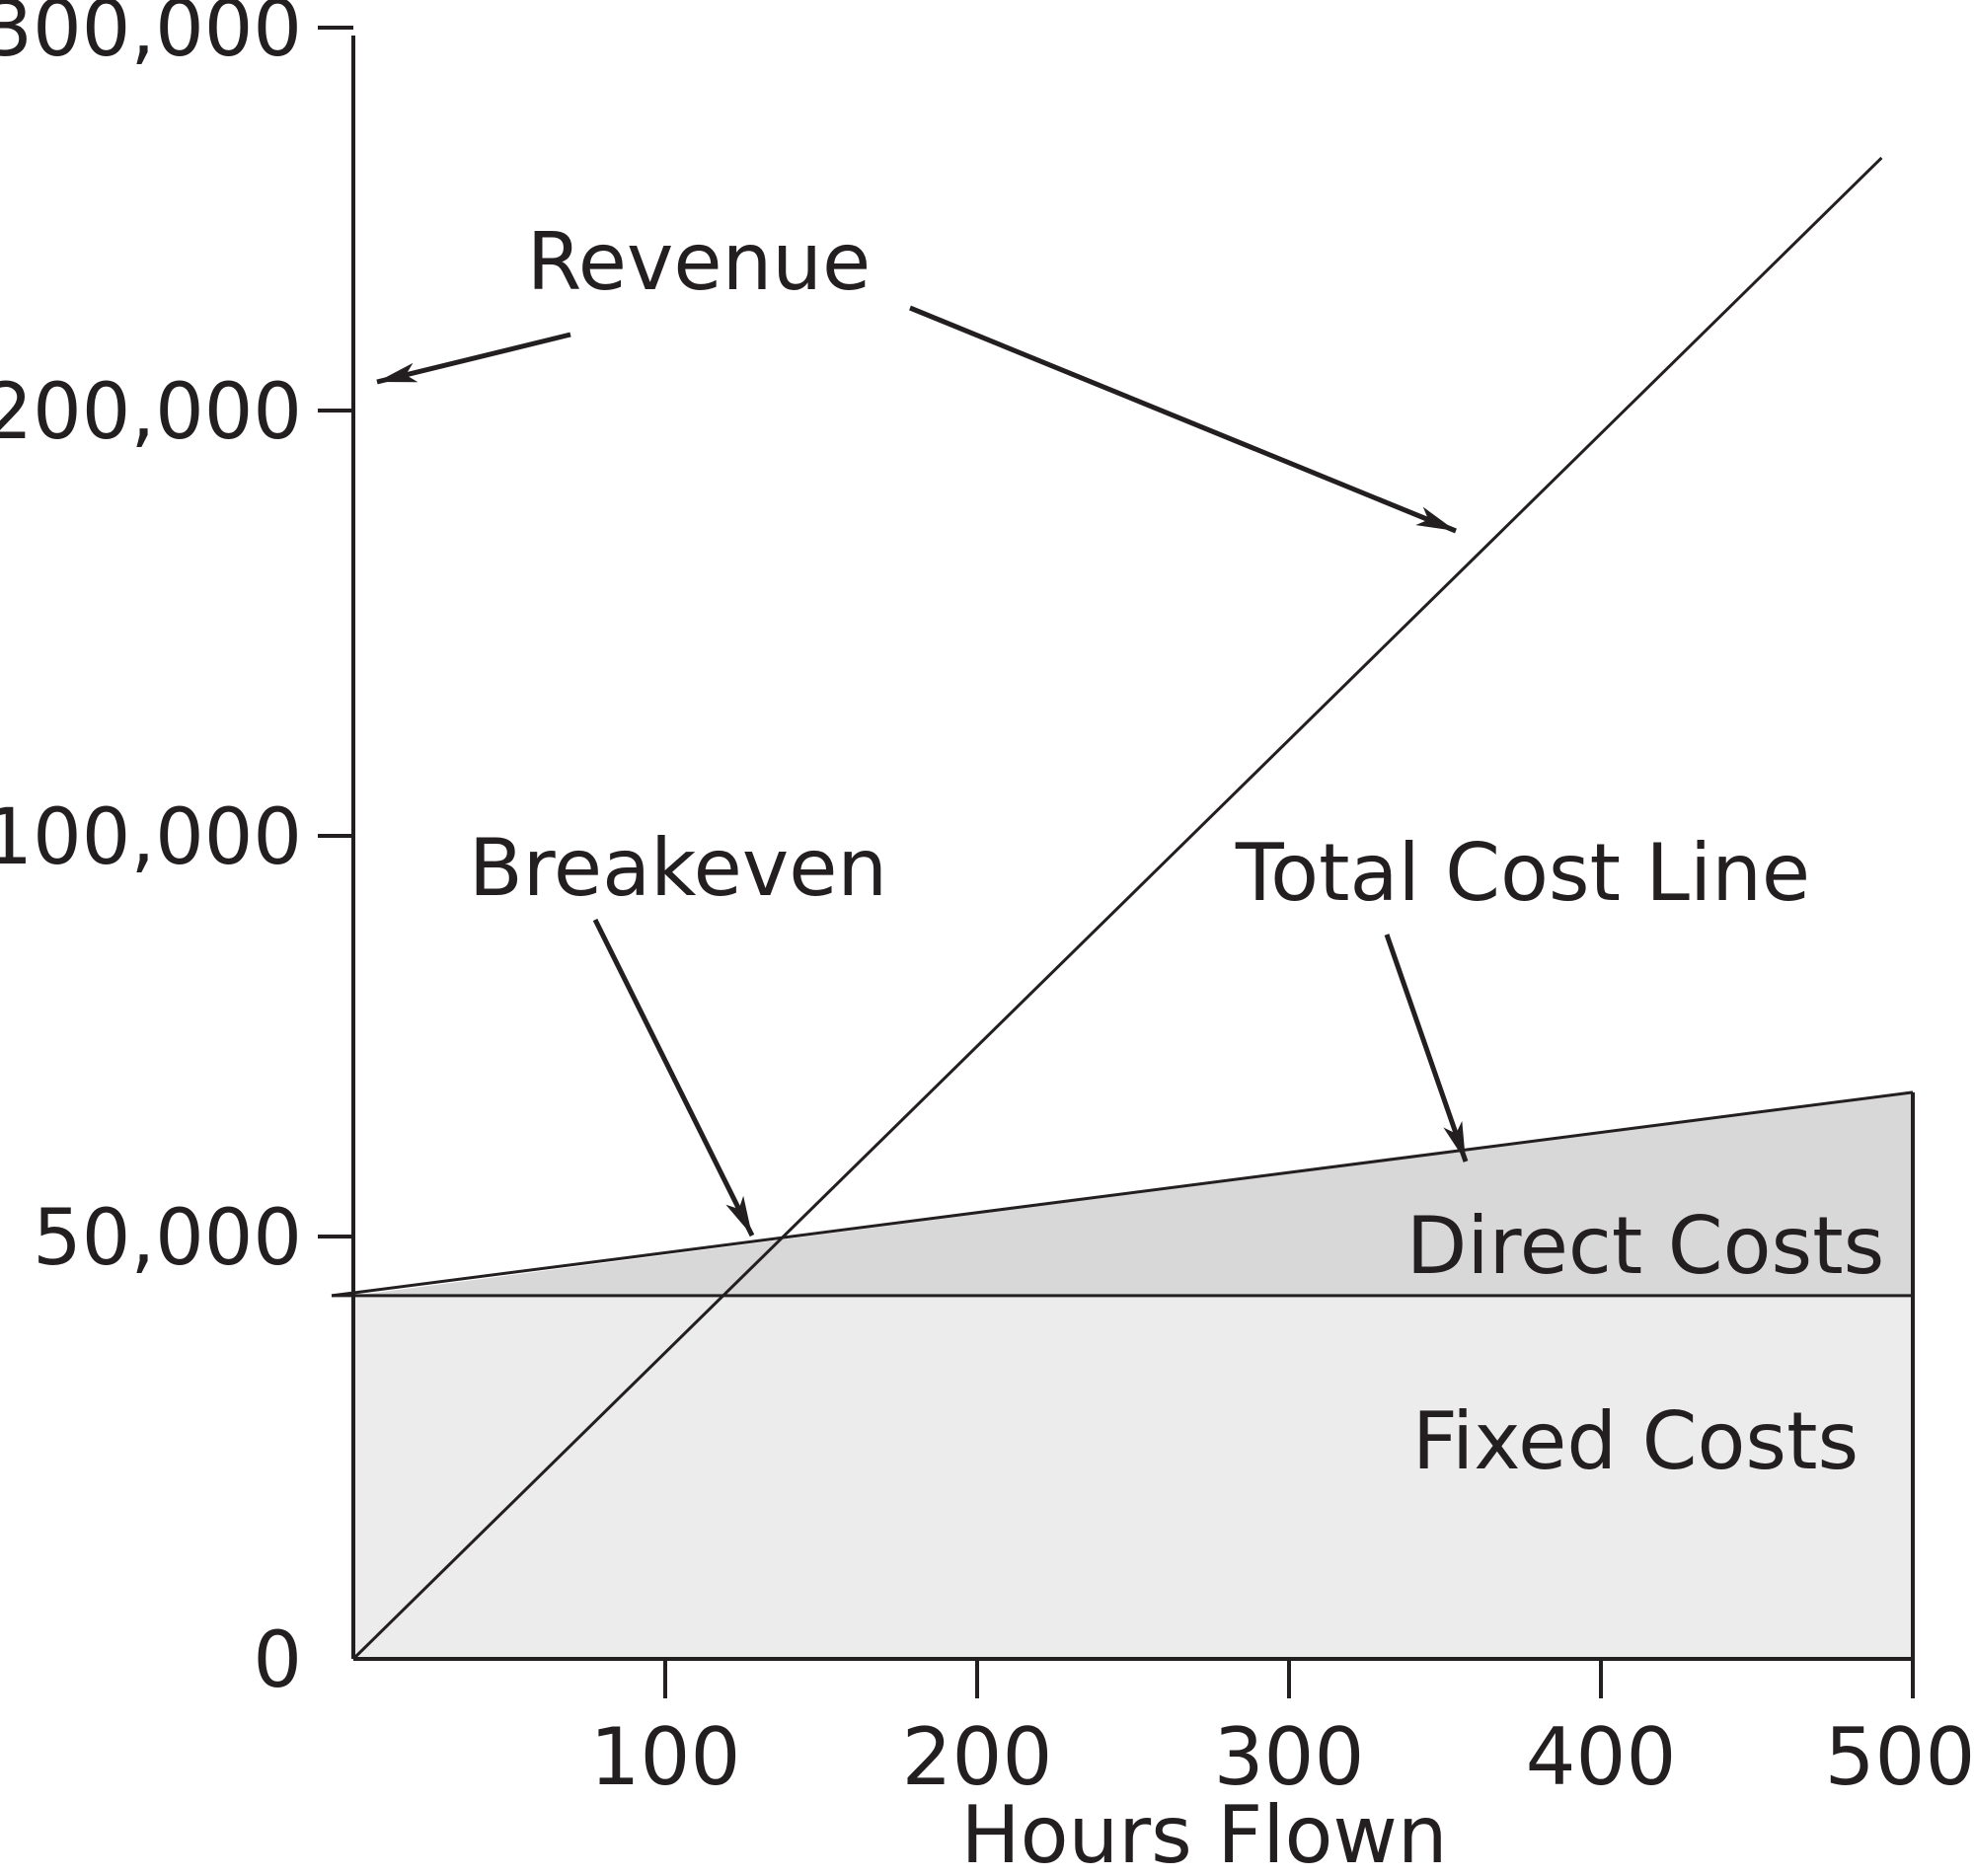 The image size is (1974, 1876). What do you see at coordinates (151, 837) in the screenshot?
I see `y-tick-label: 100,000` at bounding box center [151, 837].